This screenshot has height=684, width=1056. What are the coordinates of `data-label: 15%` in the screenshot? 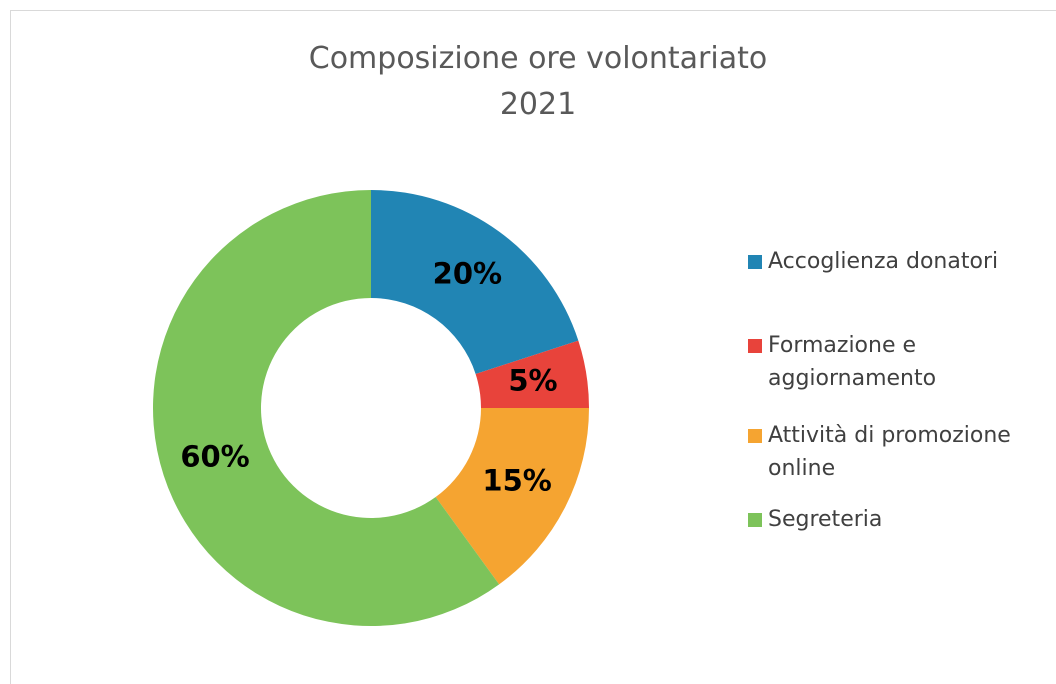 It's located at (516, 480).